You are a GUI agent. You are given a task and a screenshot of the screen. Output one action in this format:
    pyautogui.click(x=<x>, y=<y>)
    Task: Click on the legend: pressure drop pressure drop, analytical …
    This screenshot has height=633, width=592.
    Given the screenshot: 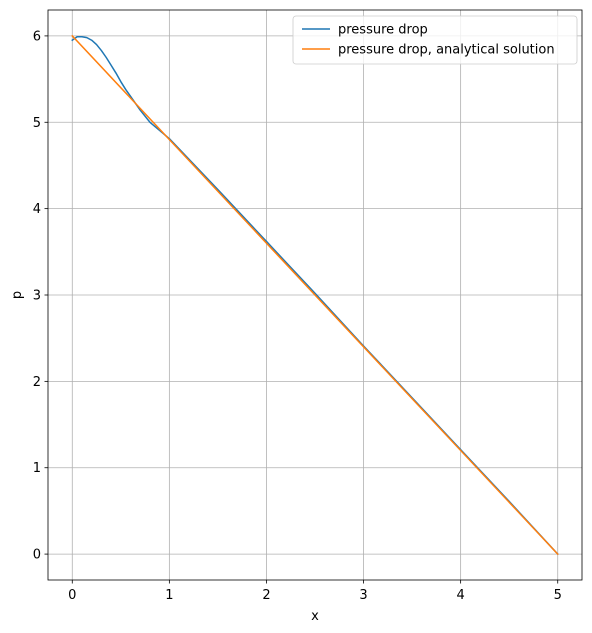 What is the action you would take?
    pyautogui.click(x=435, y=40)
    